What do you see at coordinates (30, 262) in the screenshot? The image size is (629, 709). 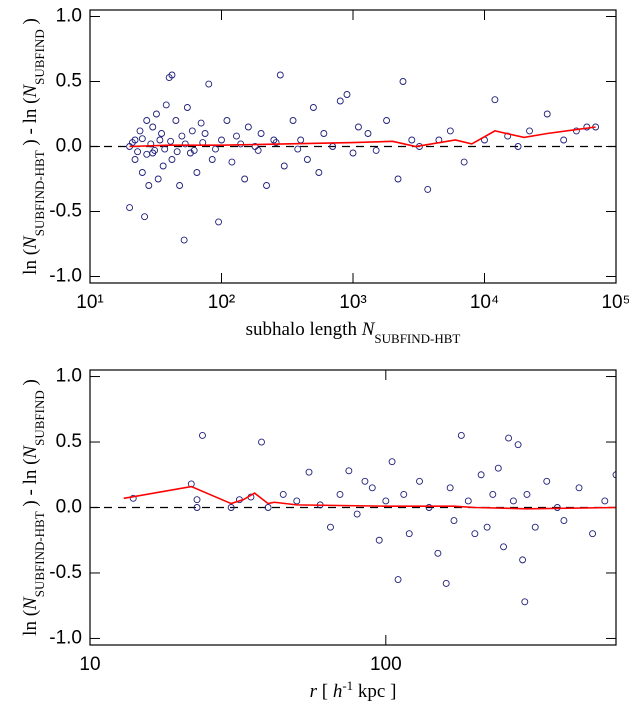 I see `label-part: ln (` at bounding box center [30, 262].